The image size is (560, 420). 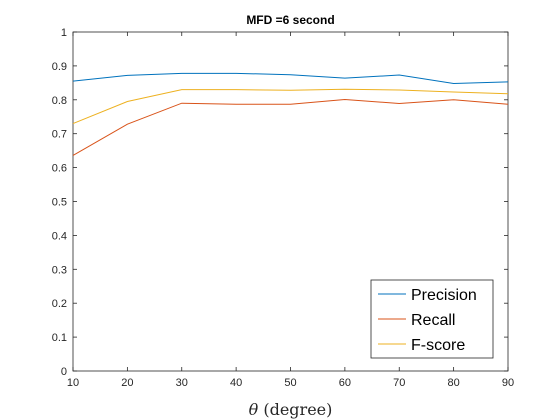 I want to click on legend-label-recall: Recall, so click(x=433, y=320).